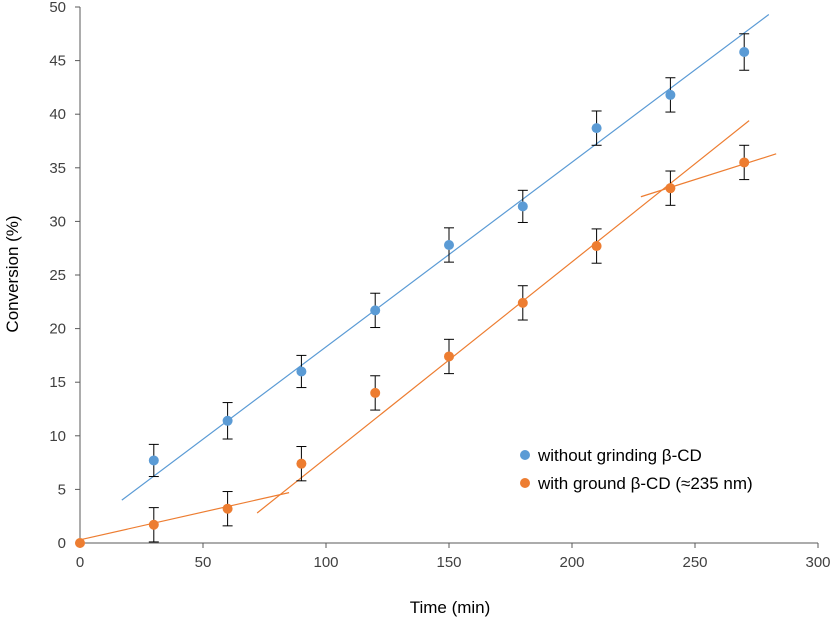  Describe the element at coordinates (80, 562) in the screenshot. I see `x-tick-label: 0` at that location.